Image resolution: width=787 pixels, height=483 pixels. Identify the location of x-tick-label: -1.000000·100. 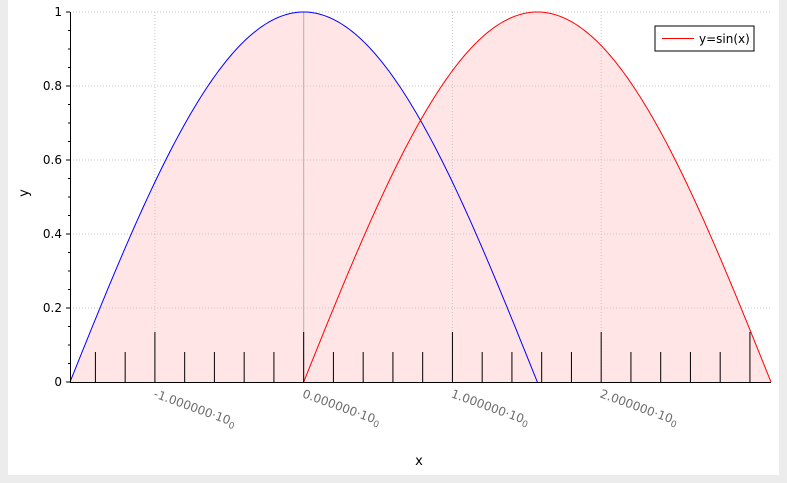
(194, 410).